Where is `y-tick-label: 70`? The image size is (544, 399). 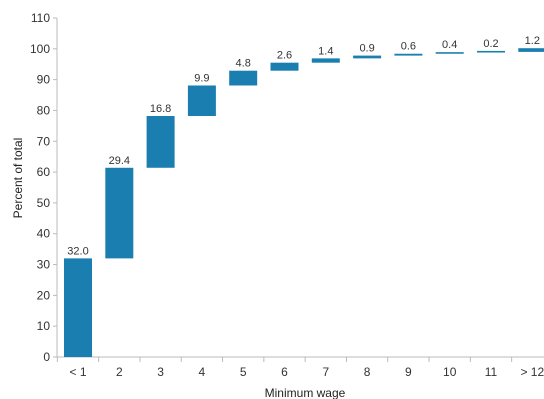 y-tick-label: 70 is located at coordinates (44, 141).